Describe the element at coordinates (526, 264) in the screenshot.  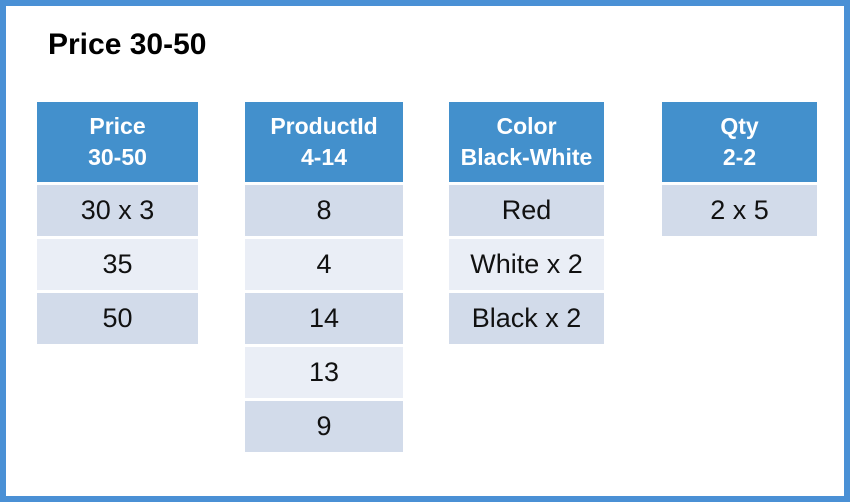
I see `table-row: White x 2` at that location.